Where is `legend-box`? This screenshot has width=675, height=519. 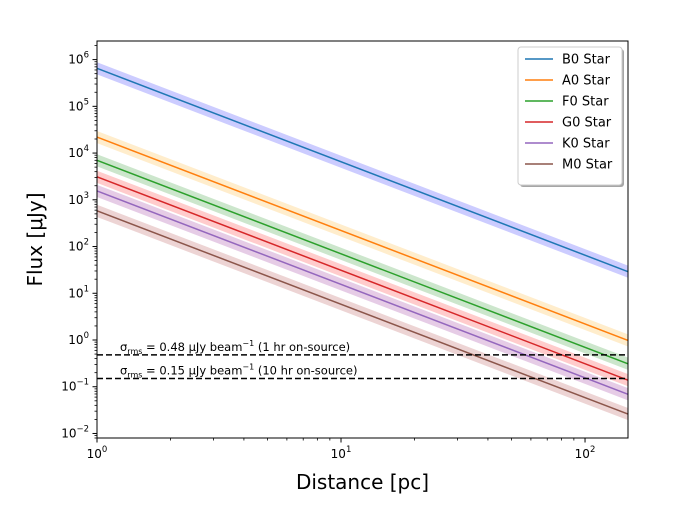 legend-box is located at coordinates (570, 116).